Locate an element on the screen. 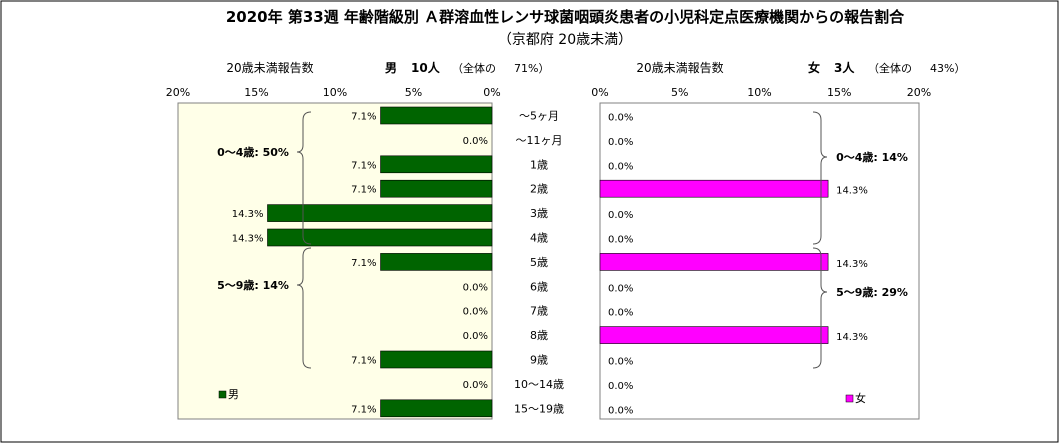 The image size is (1059, 443). category-label: 6歳 is located at coordinates (539, 286).